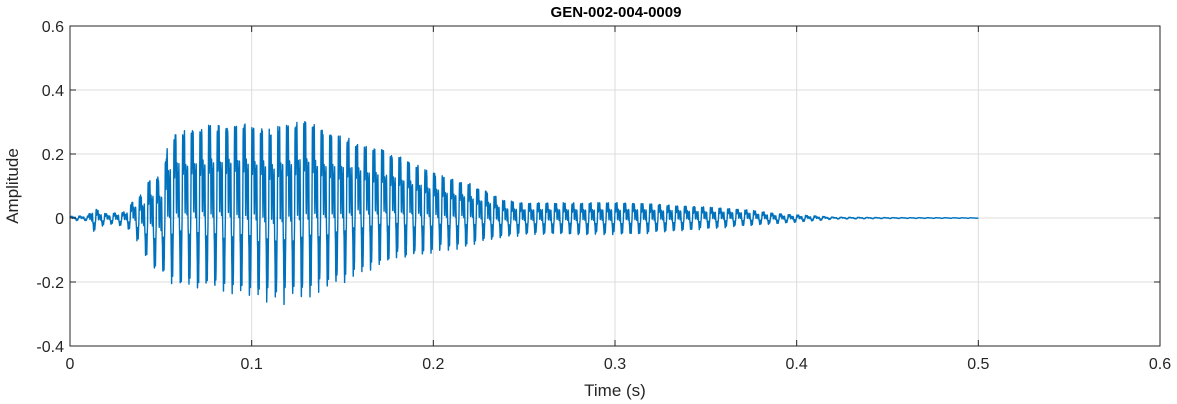  I want to click on y-tick-label: -0.2, so click(50, 283).